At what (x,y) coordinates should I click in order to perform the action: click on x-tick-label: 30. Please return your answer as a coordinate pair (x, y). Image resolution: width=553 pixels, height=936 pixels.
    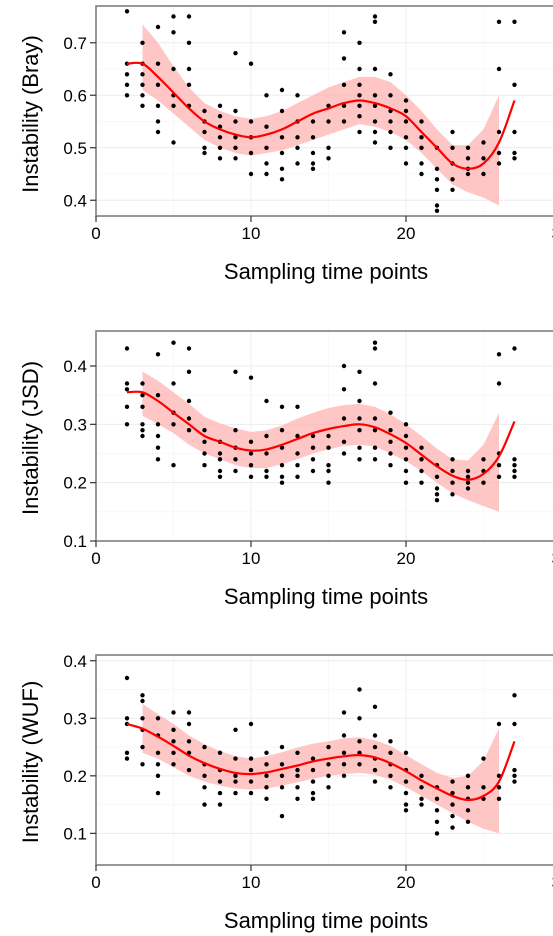
    Looking at the image, I should click on (552, 558).